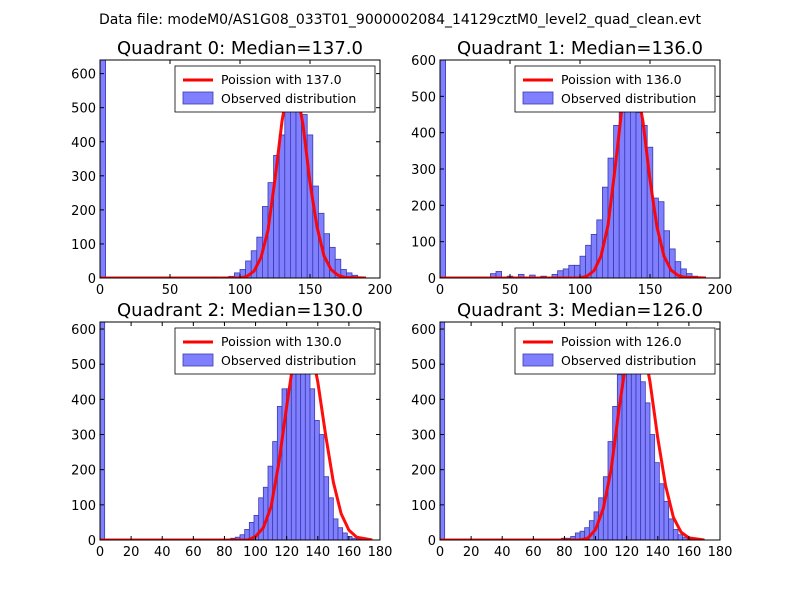  Describe the element at coordinates (92, 541) in the screenshot. I see `quadrant-2-ytick-label: 0` at that location.